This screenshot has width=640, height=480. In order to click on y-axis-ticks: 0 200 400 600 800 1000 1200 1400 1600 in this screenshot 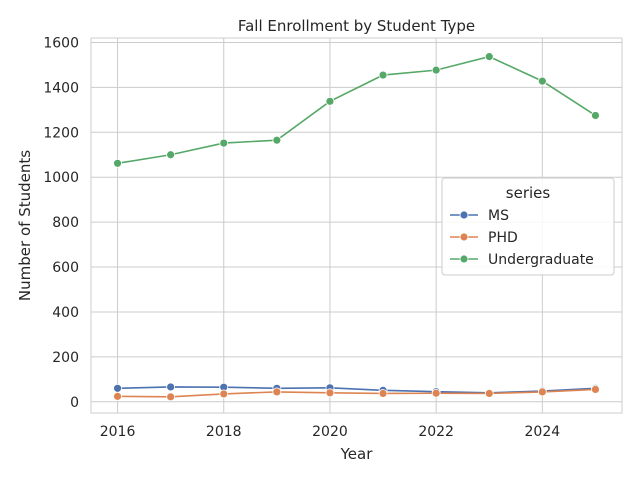, I will do `click(61, 222)`.